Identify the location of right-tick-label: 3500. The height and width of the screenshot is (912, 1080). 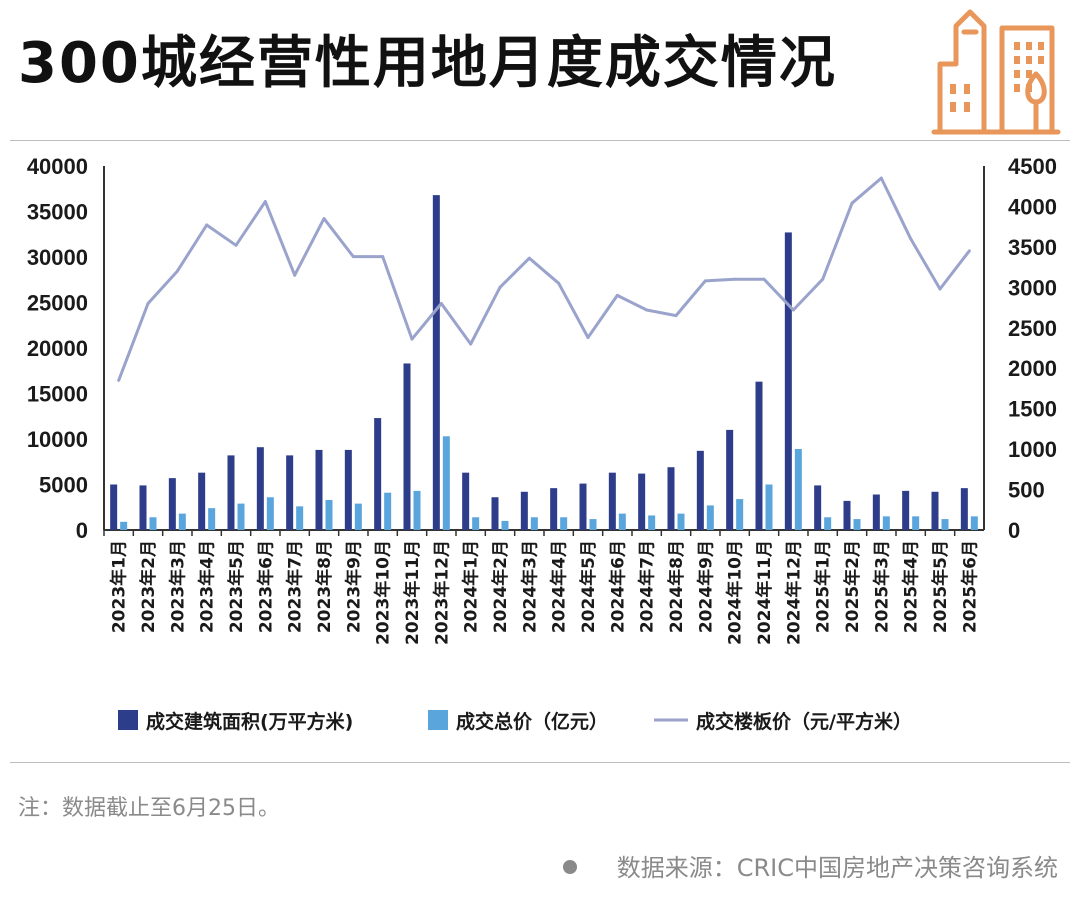
(1032, 247).